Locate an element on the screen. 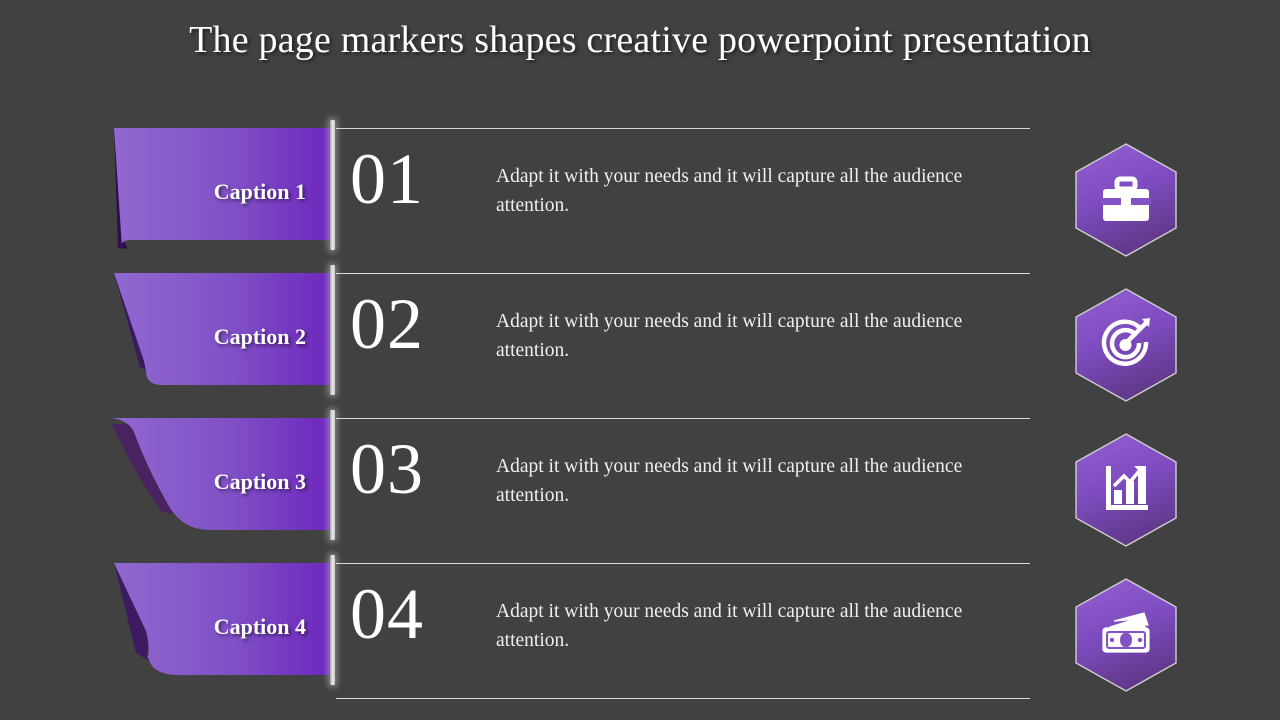 This screenshot has height=720, width=1280. row-divider-bottom is located at coordinates (683, 698).